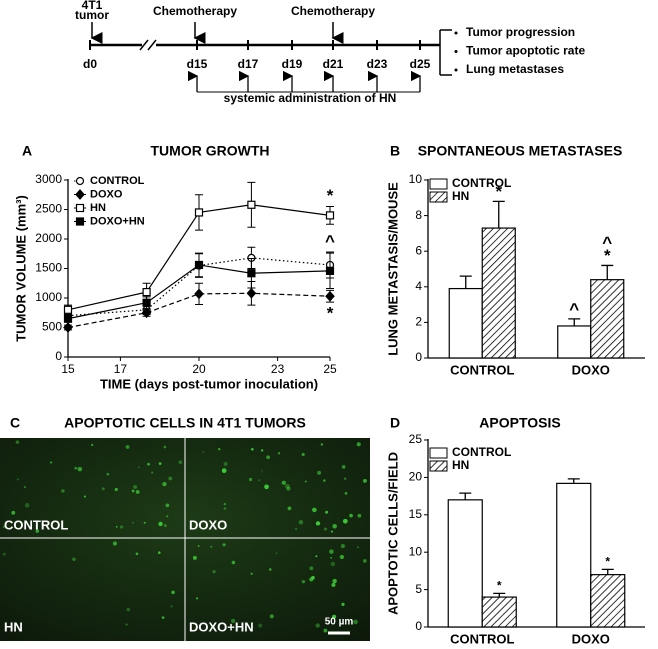 The image size is (658, 649). I want to click on axis-break, so click(152, 45).